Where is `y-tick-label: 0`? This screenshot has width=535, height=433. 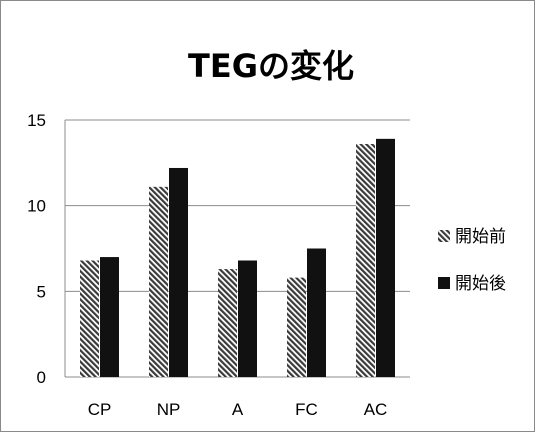 y-tick-label: 0 is located at coordinates (41, 377).